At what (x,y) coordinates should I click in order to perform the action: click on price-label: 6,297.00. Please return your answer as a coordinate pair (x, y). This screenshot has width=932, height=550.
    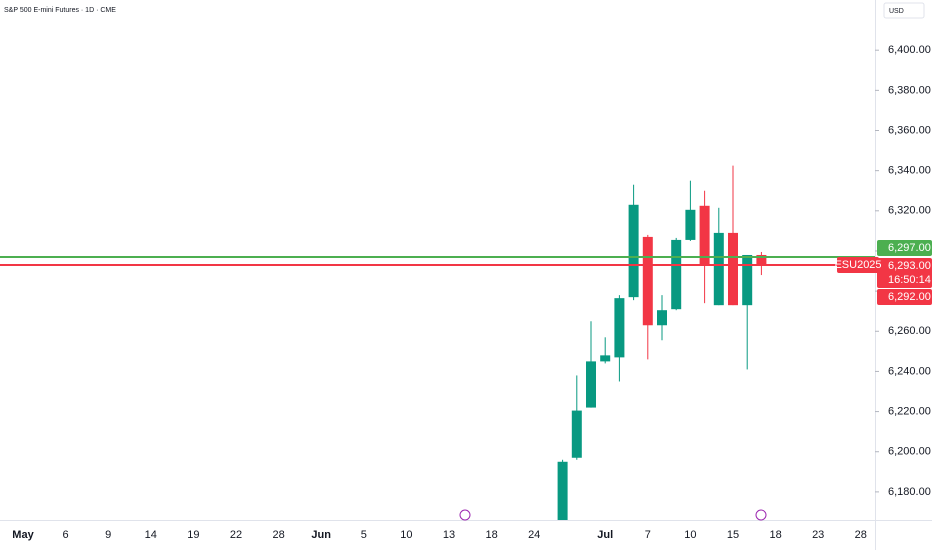
    Looking at the image, I should click on (909, 248).